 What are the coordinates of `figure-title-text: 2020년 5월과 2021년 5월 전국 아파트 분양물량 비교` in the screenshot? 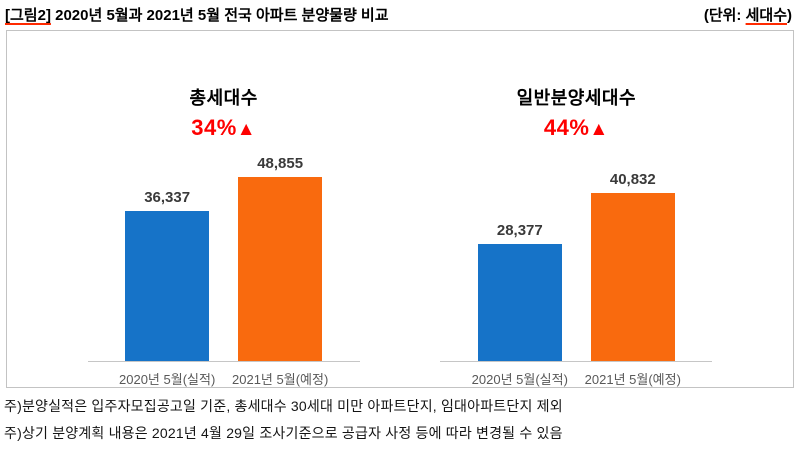 It's located at (222, 15).